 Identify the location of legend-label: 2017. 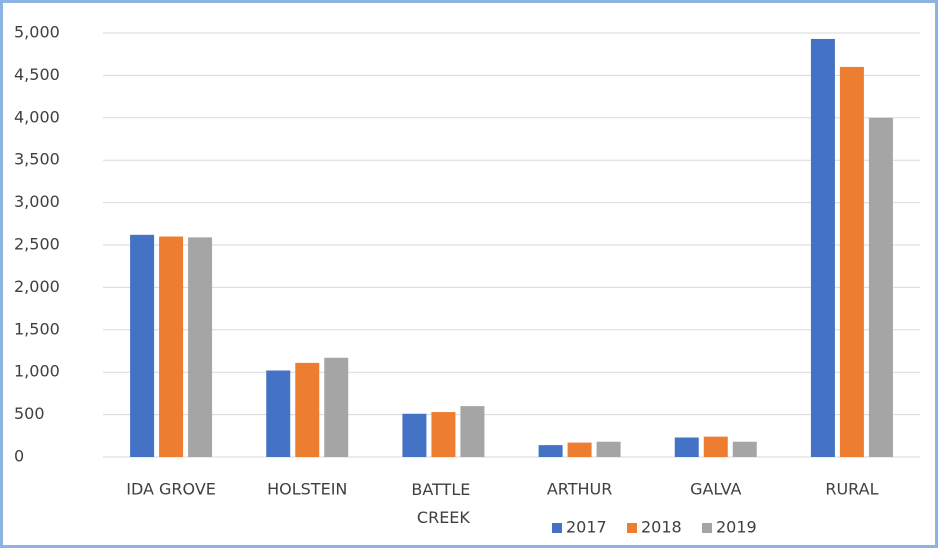
(586, 527).